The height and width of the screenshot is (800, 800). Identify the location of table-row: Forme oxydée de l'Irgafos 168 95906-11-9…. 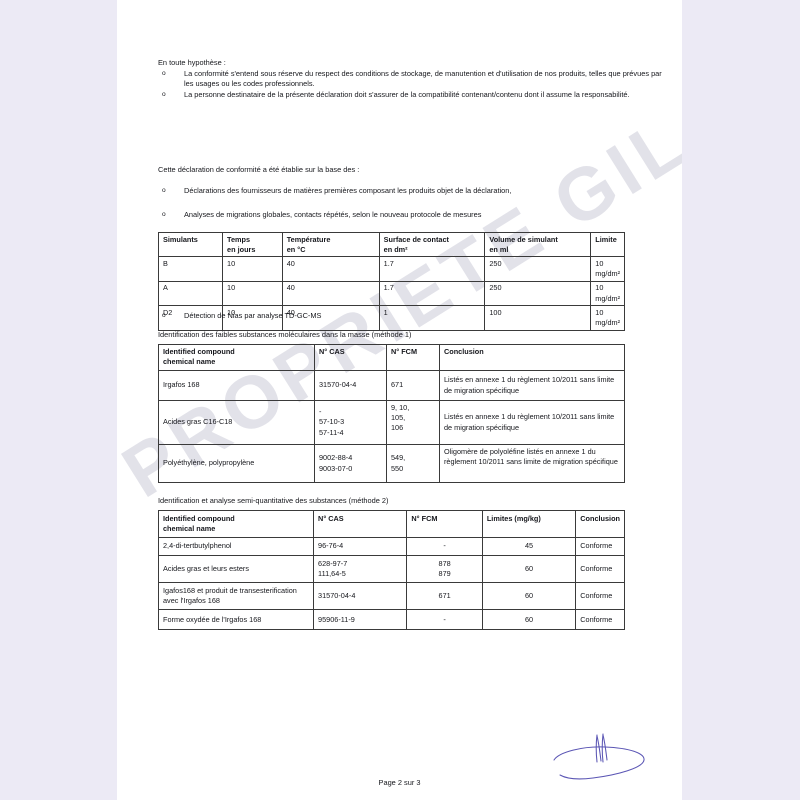
(391, 620).